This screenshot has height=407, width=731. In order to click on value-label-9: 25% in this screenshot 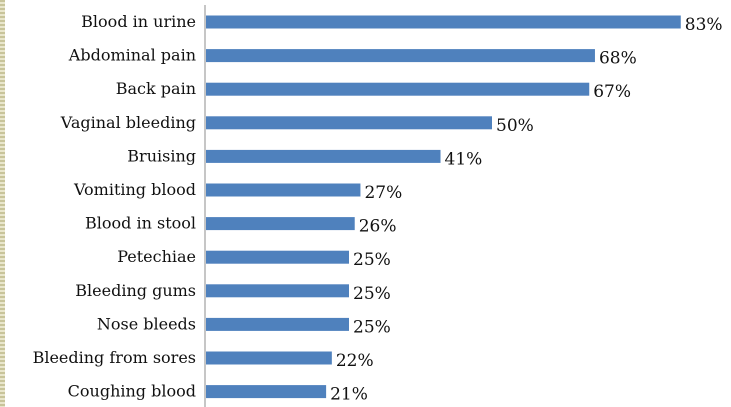, I will do `click(372, 327)`.